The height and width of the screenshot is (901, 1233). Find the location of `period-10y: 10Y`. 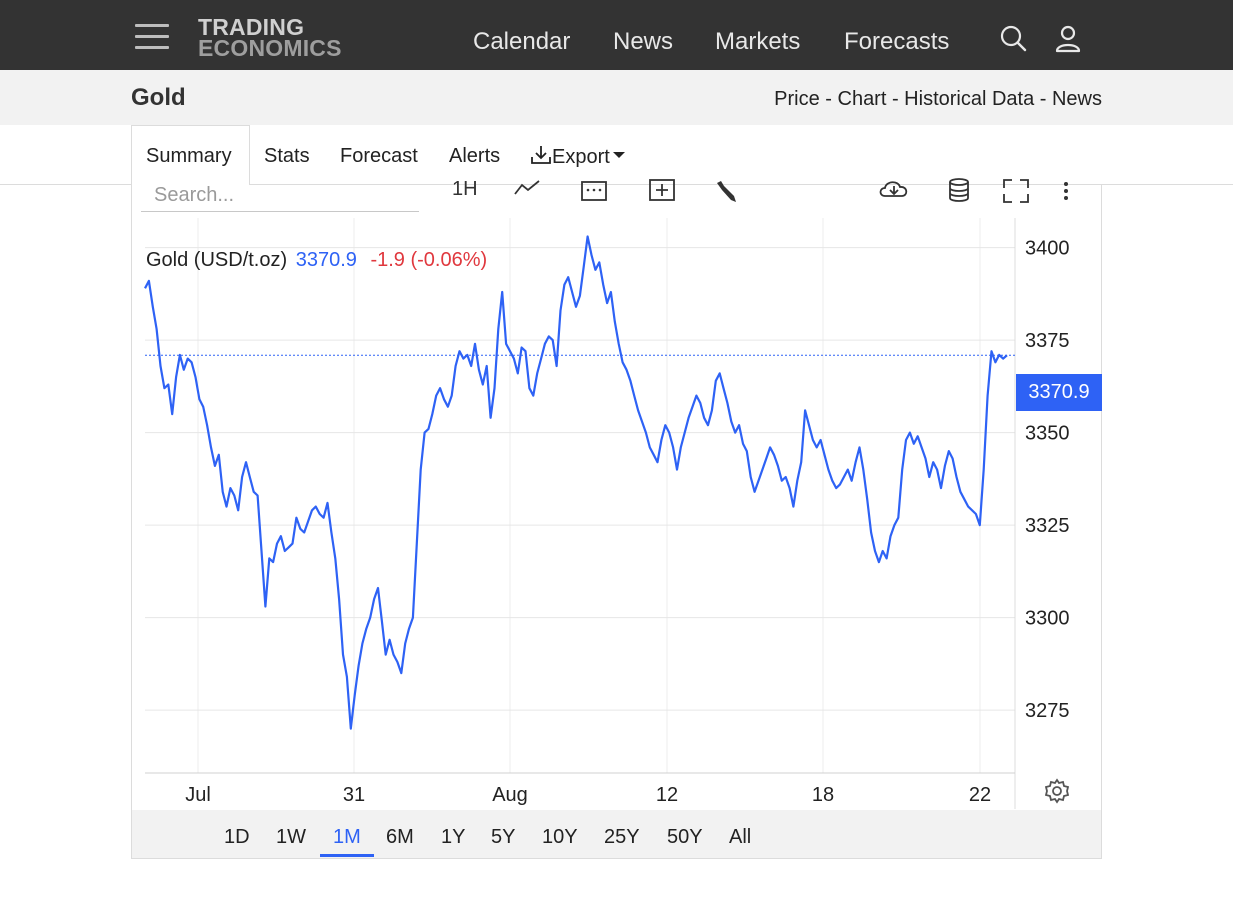

period-10y: 10Y is located at coordinates (560, 837).